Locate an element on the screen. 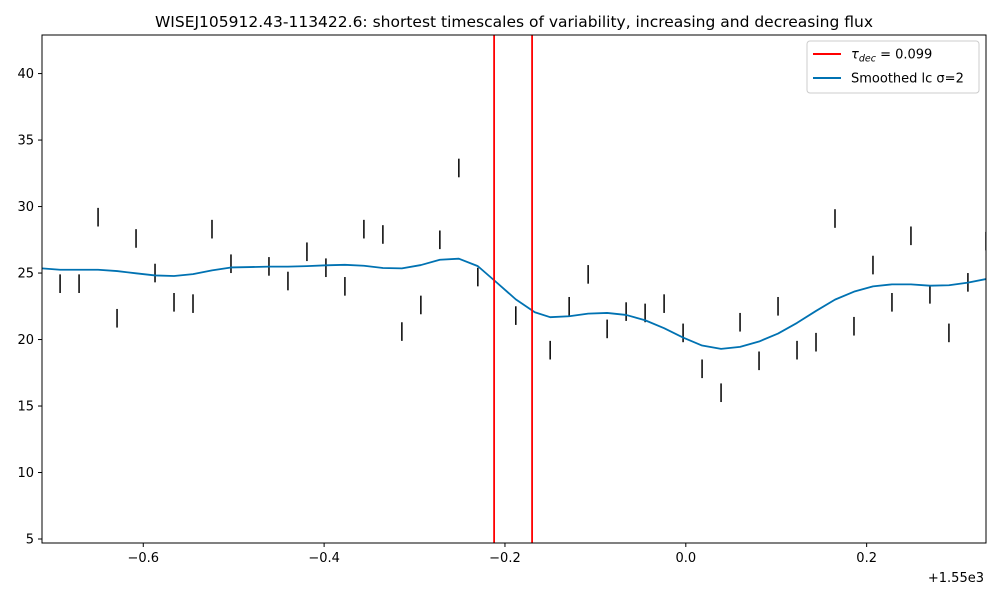 This screenshot has width=1000, height=600. y-tick-label: 15 is located at coordinates (25, 407).